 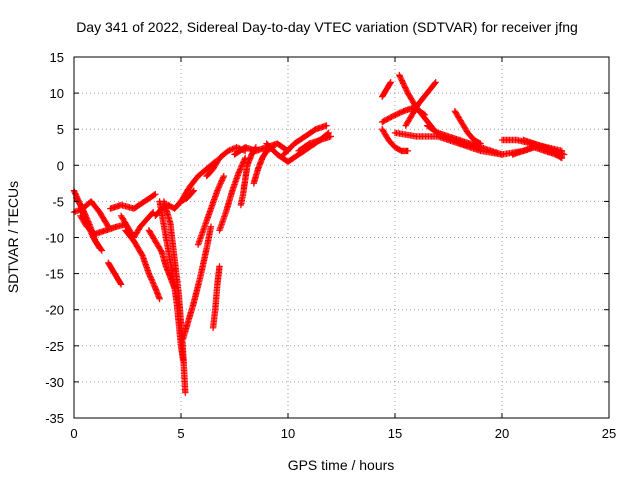 What do you see at coordinates (502, 433) in the screenshot?
I see `x-tick-label: 20` at bounding box center [502, 433].